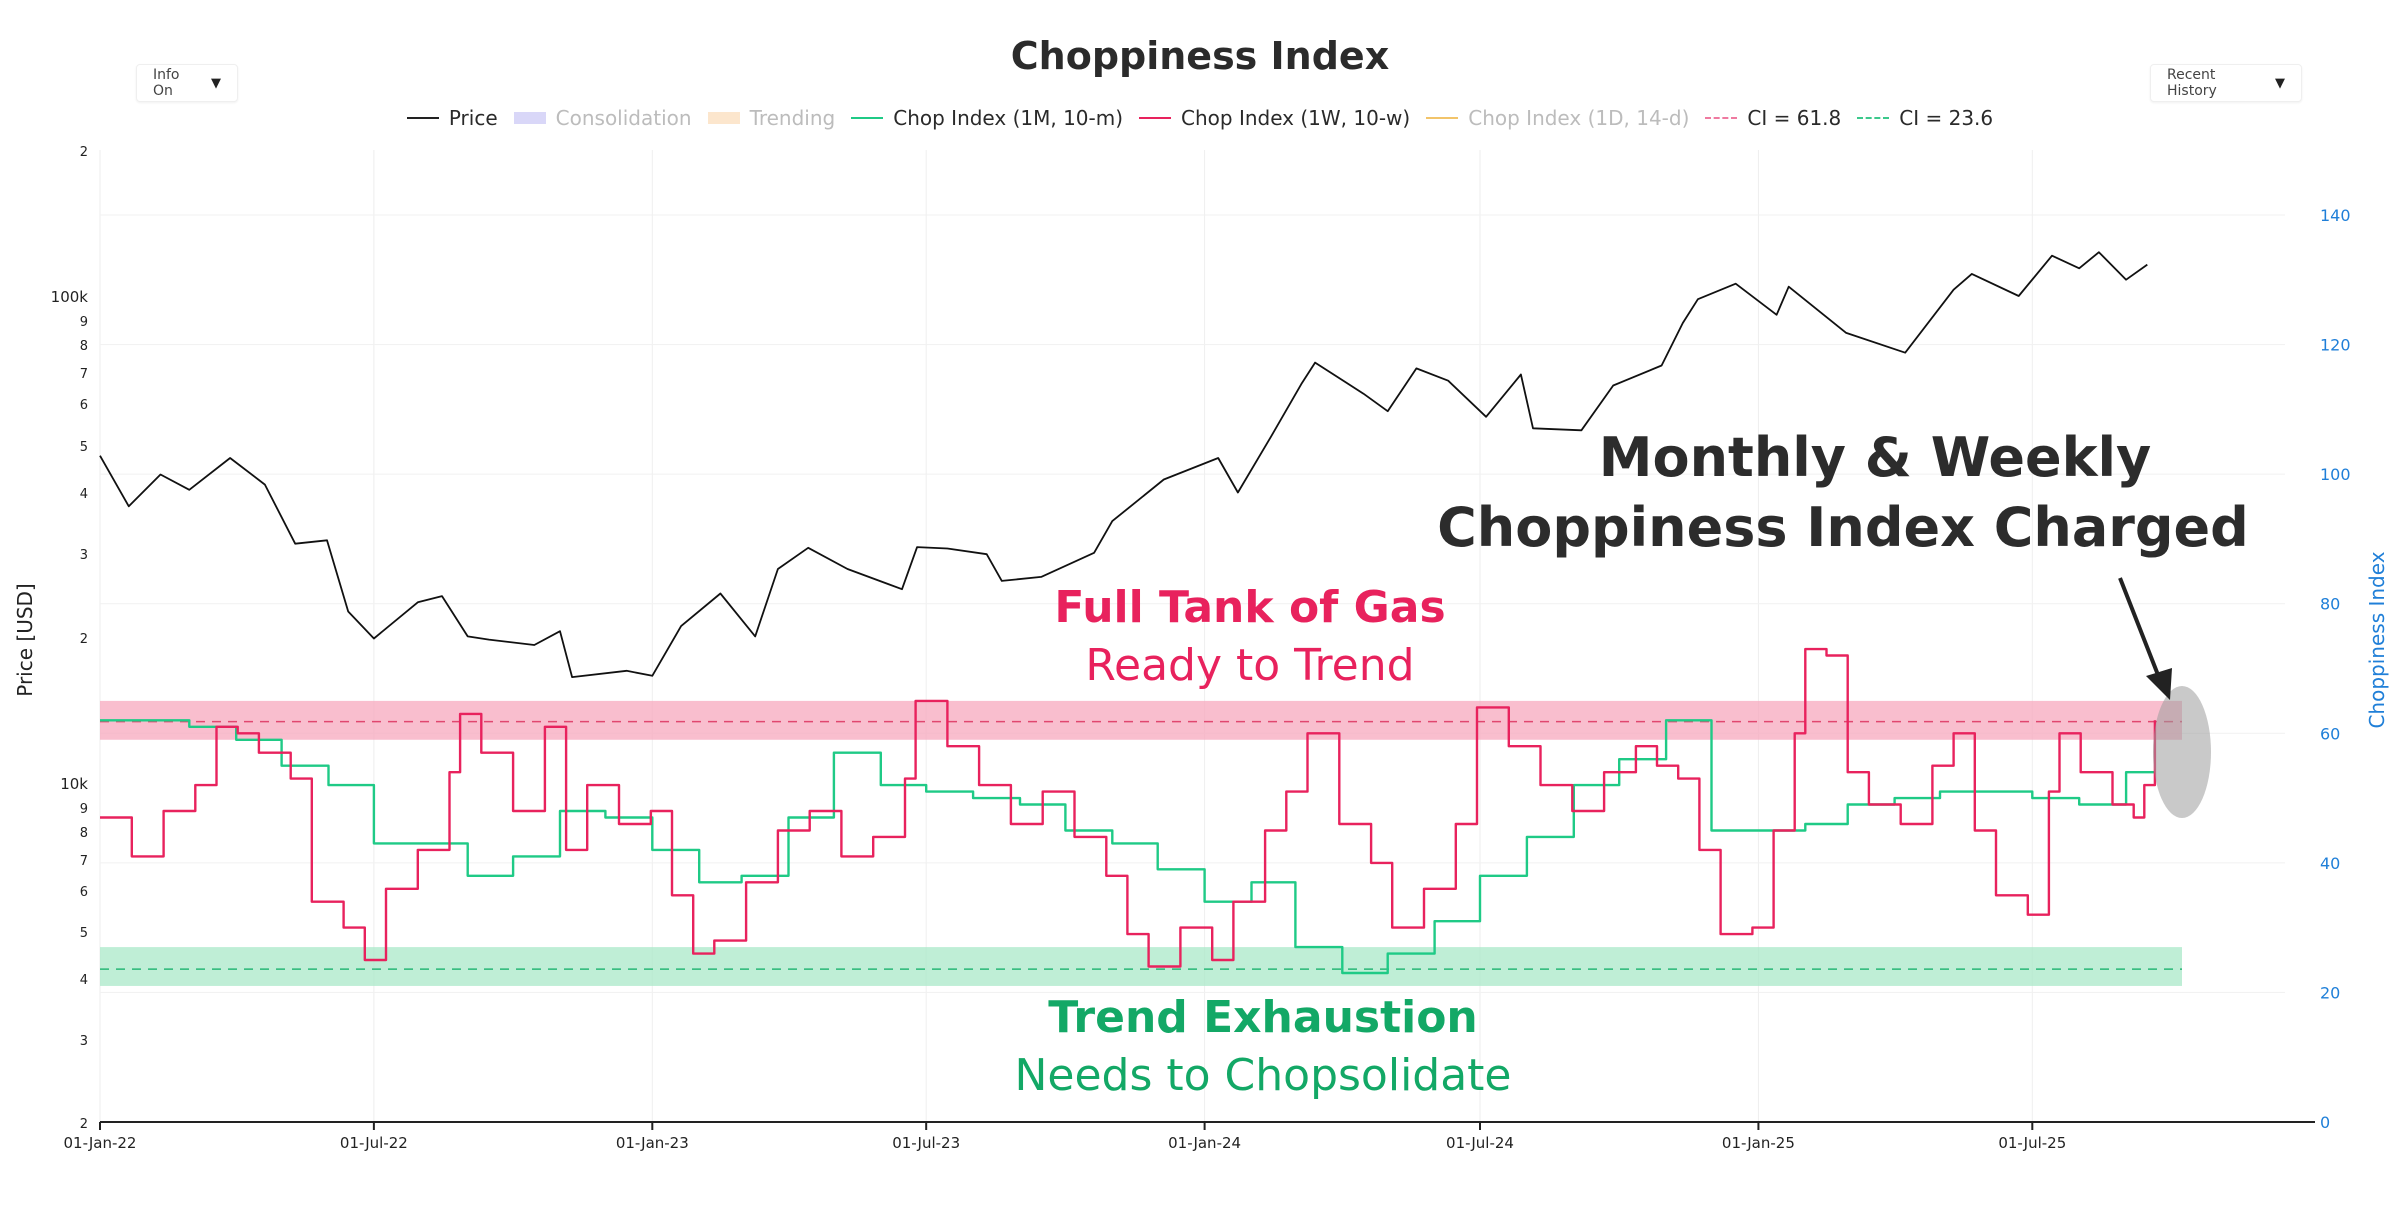  What do you see at coordinates (2330, 863) in the screenshot?
I see `y-right-tick-label: 40` at bounding box center [2330, 863].